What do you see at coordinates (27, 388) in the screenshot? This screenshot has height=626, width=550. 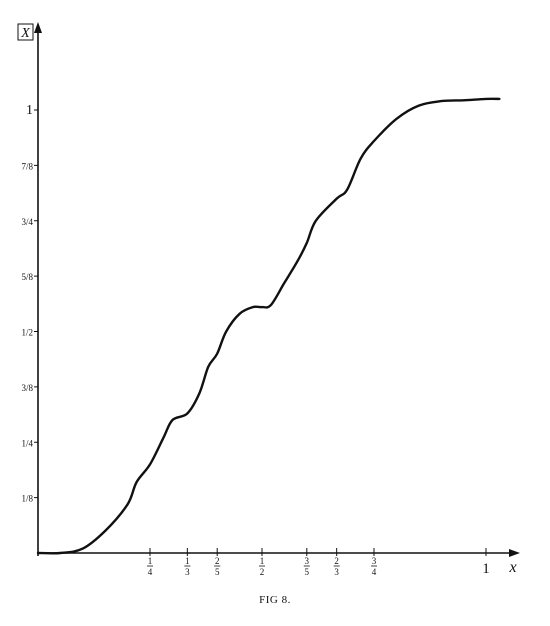 I see `y-tick-label: 3/8` at bounding box center [27, 388].